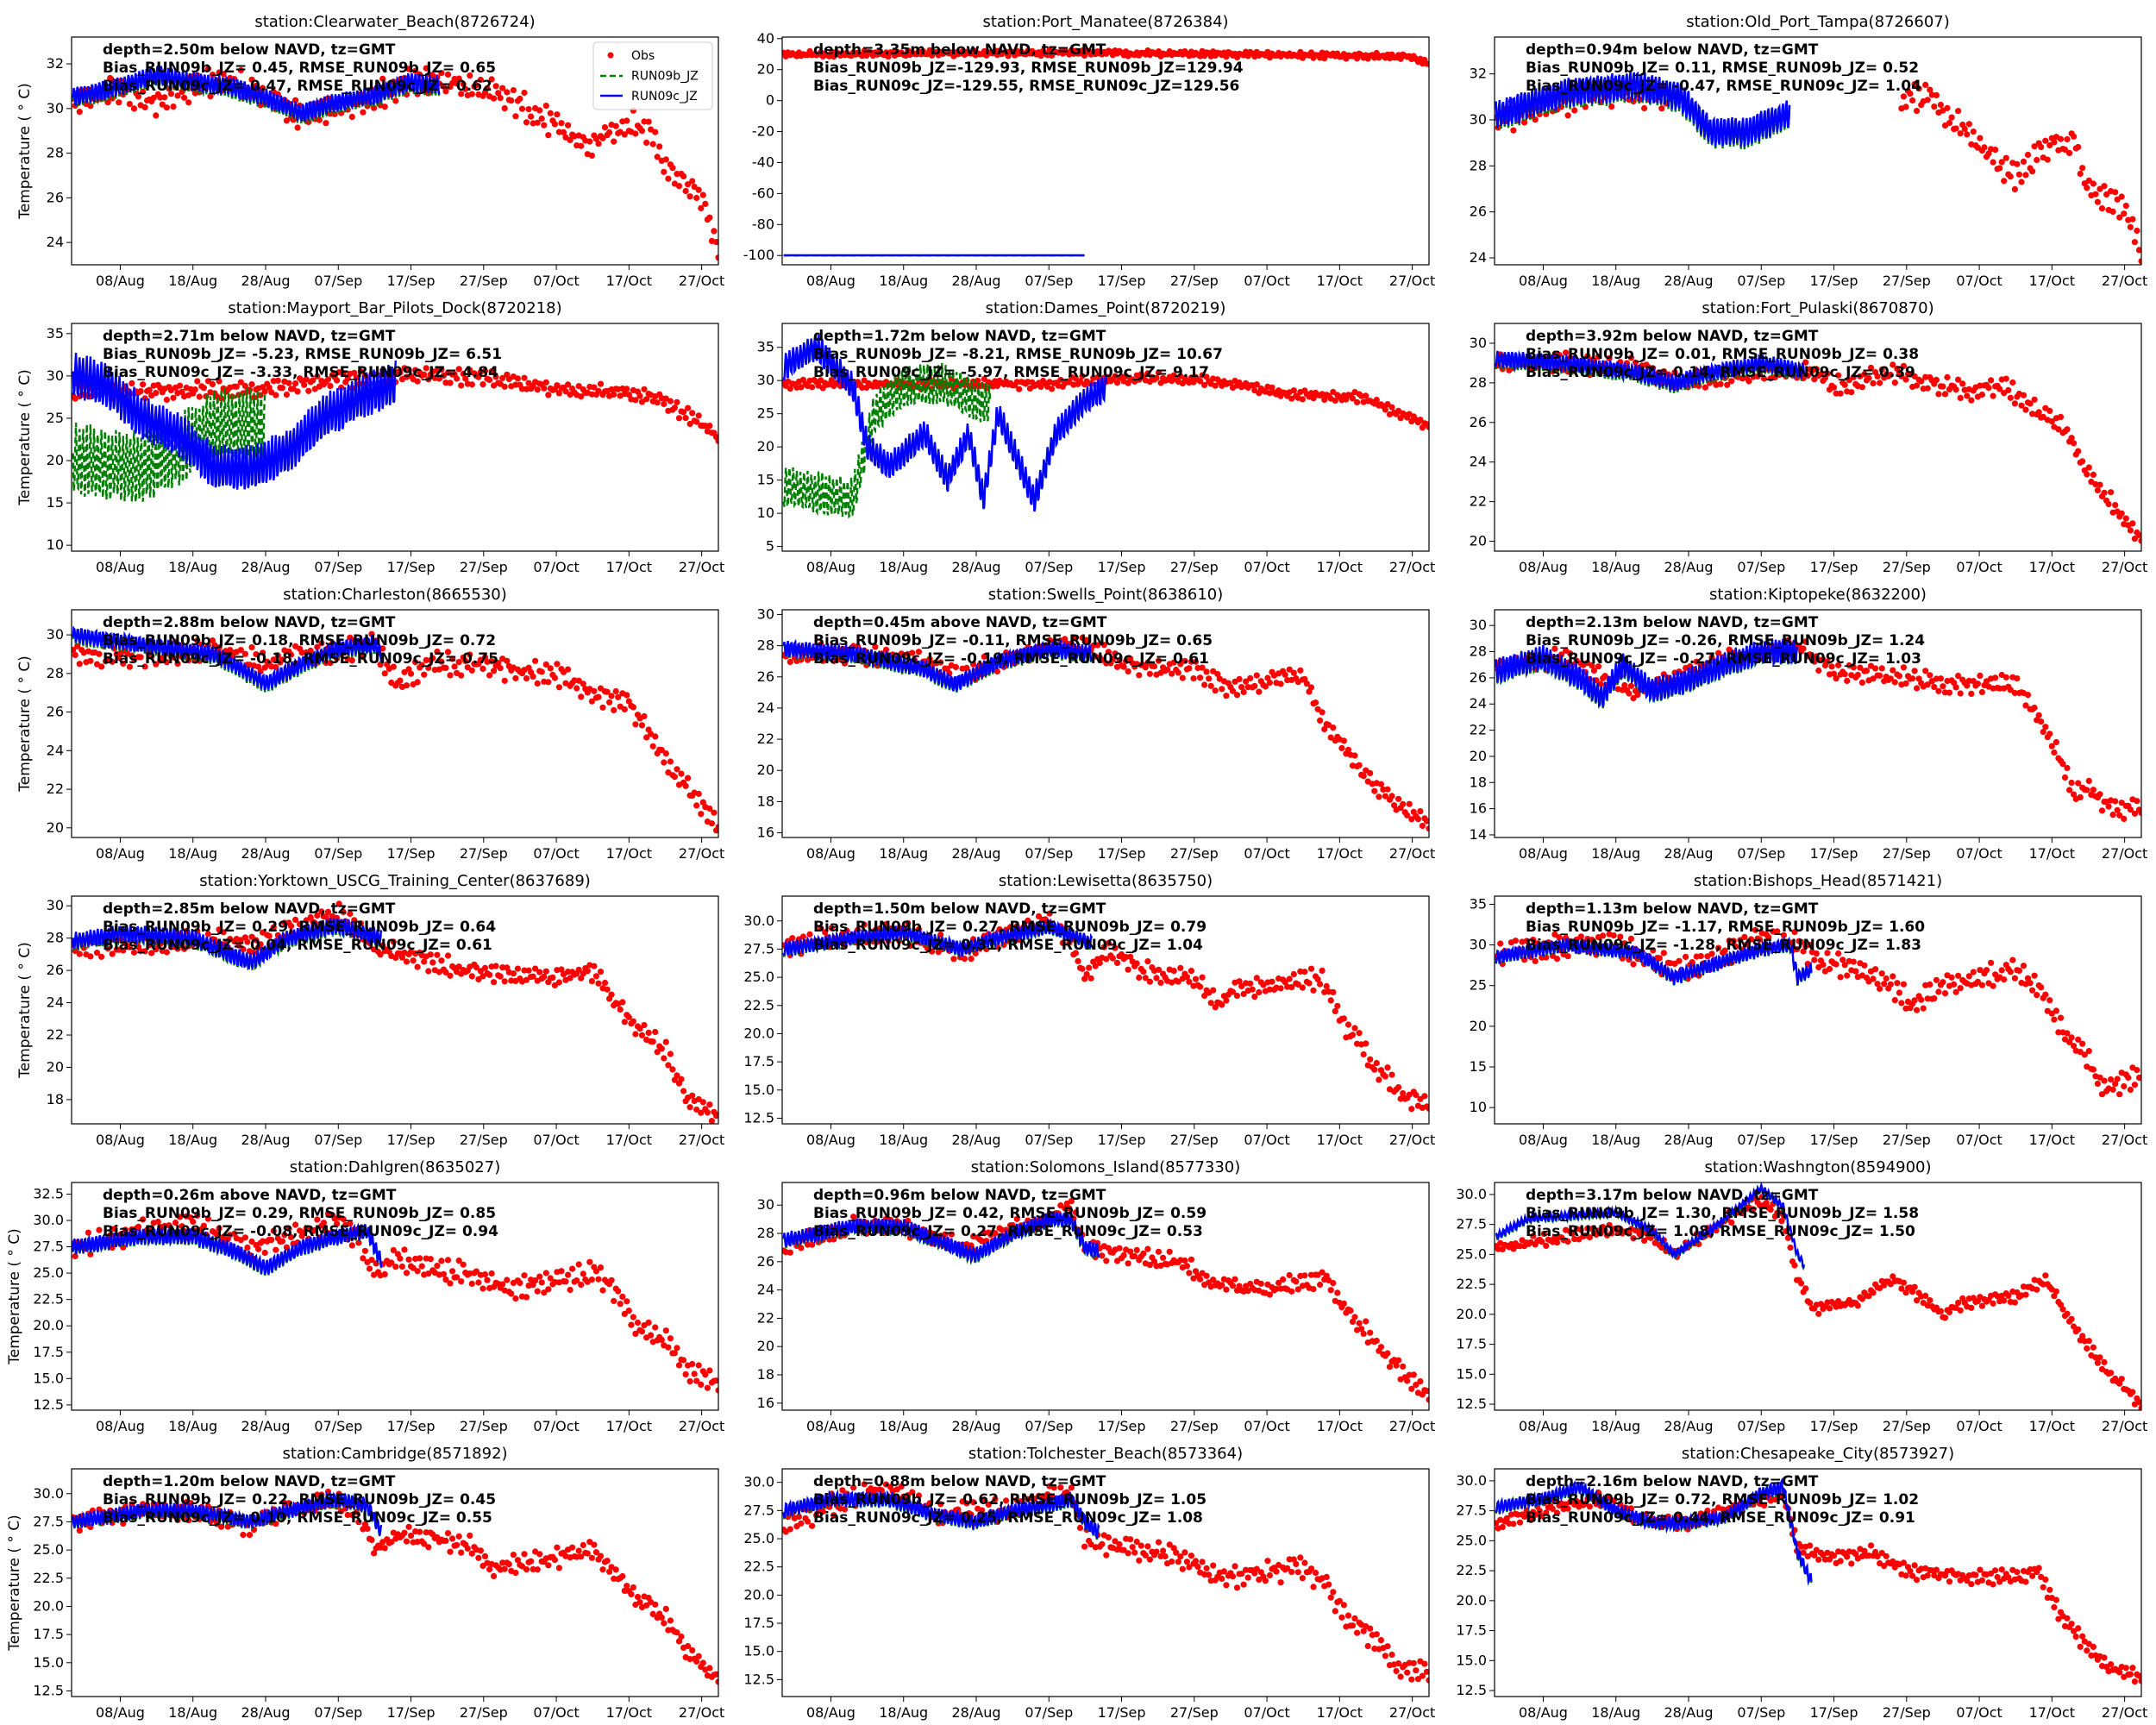 This screenshot has width=2156, height=1725. Describe the element at coordinates (1689, 567) in the screenshot. I see `x-tick-label: 28/Aug` at that location.